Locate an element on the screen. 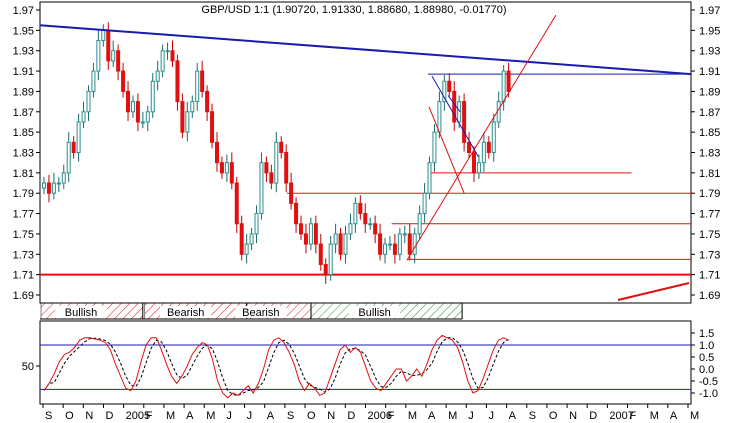 The height and width of the screenshot is (423, 732). osc-tick-label: 0.5 is located at coordinates (706, 358).